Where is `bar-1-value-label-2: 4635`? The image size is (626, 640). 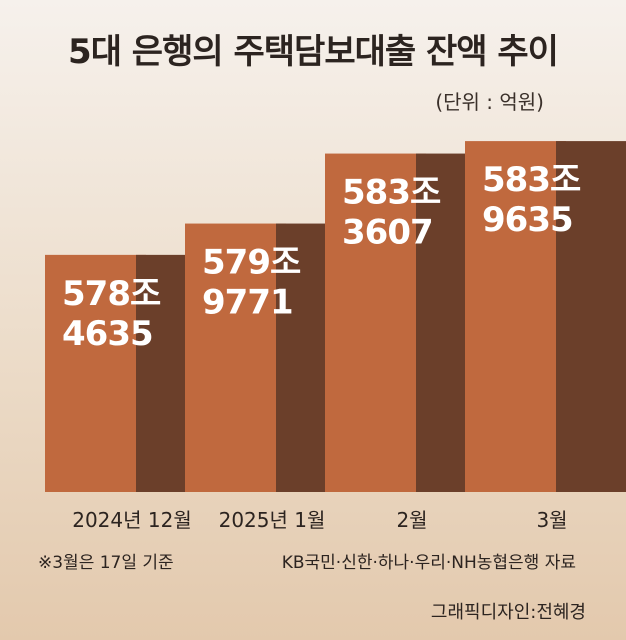 bar-1-value-label-2: 4635 is located at coordinates (107, 334).